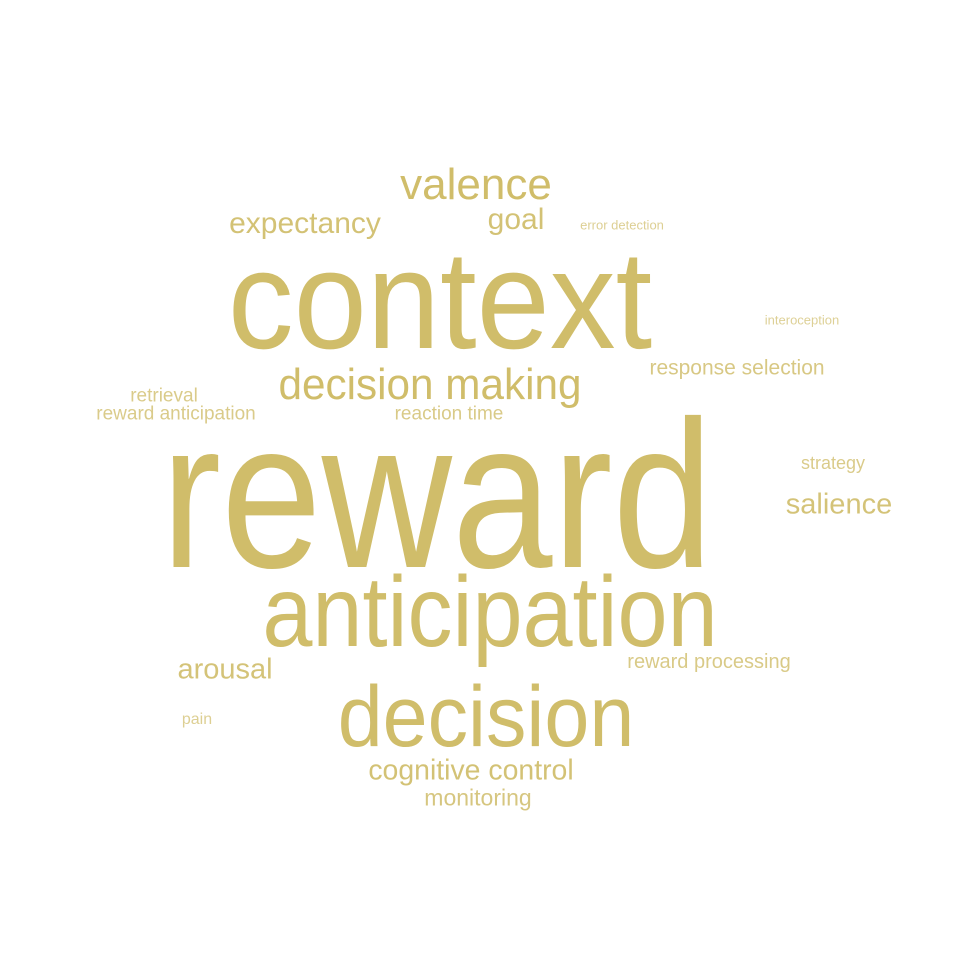 This screenshot has width=965, height=966. What do you see at coordinates (471, 770) in the screenshot?
I see `word-cognitive-control: cognitive control` at bounding box center [471, 770].